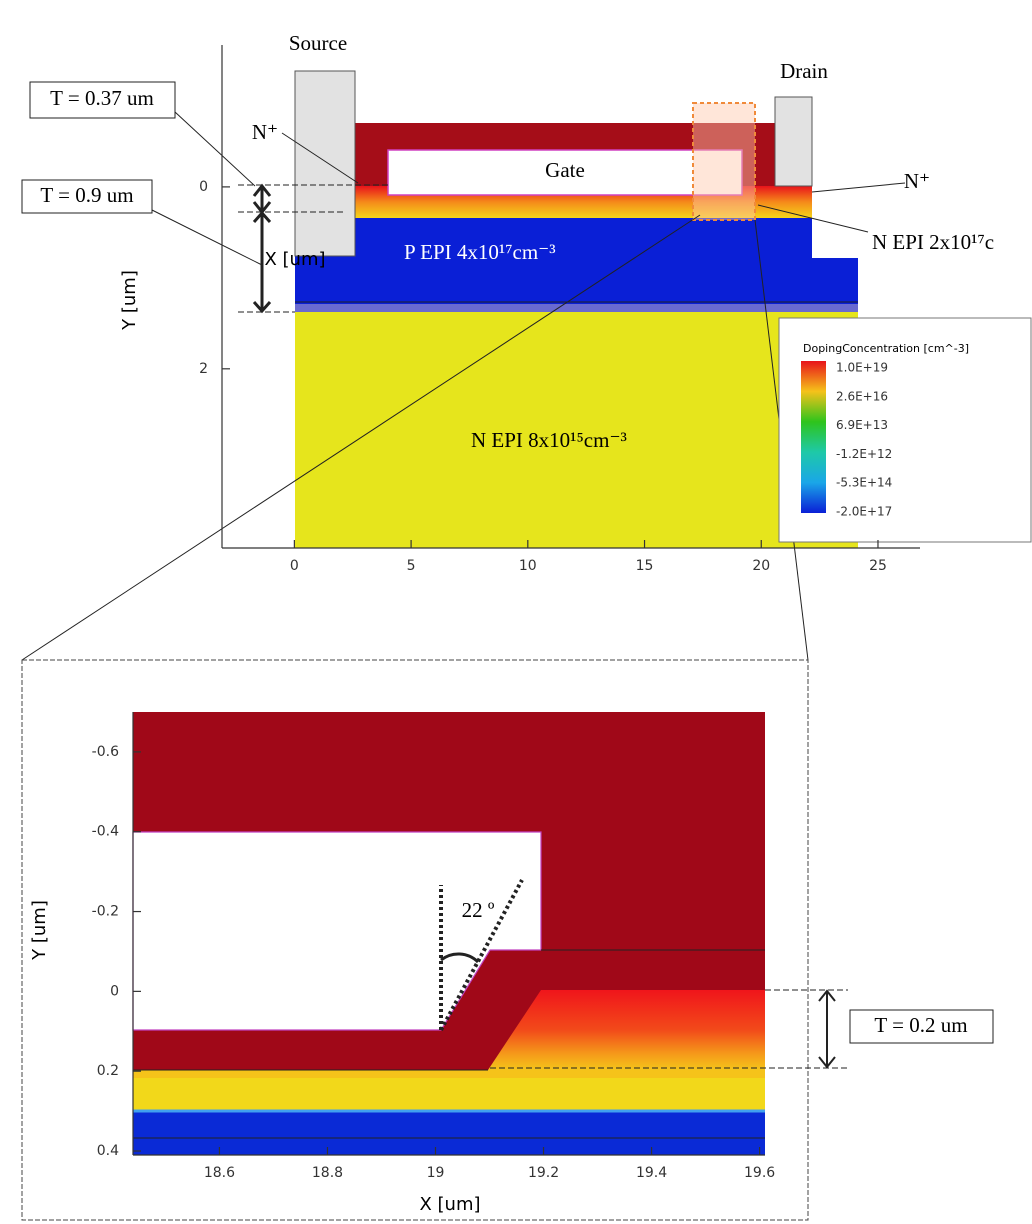 The width and height of the screenshot is (1032, 1224). What do you see at coordinates (294, 566) in the screenshot?
I see `x-tick-label: 0` at bounding box center [294, 566].